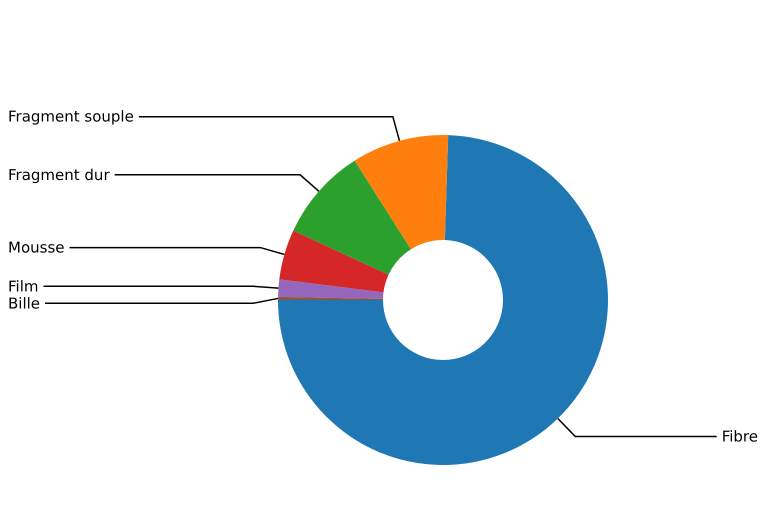 This screenshot has width=766, height=511. What do you see at coordinates (36, 247) in the screenshot?
I see `slice-label: Mousse` at bounding box center [36, 247].